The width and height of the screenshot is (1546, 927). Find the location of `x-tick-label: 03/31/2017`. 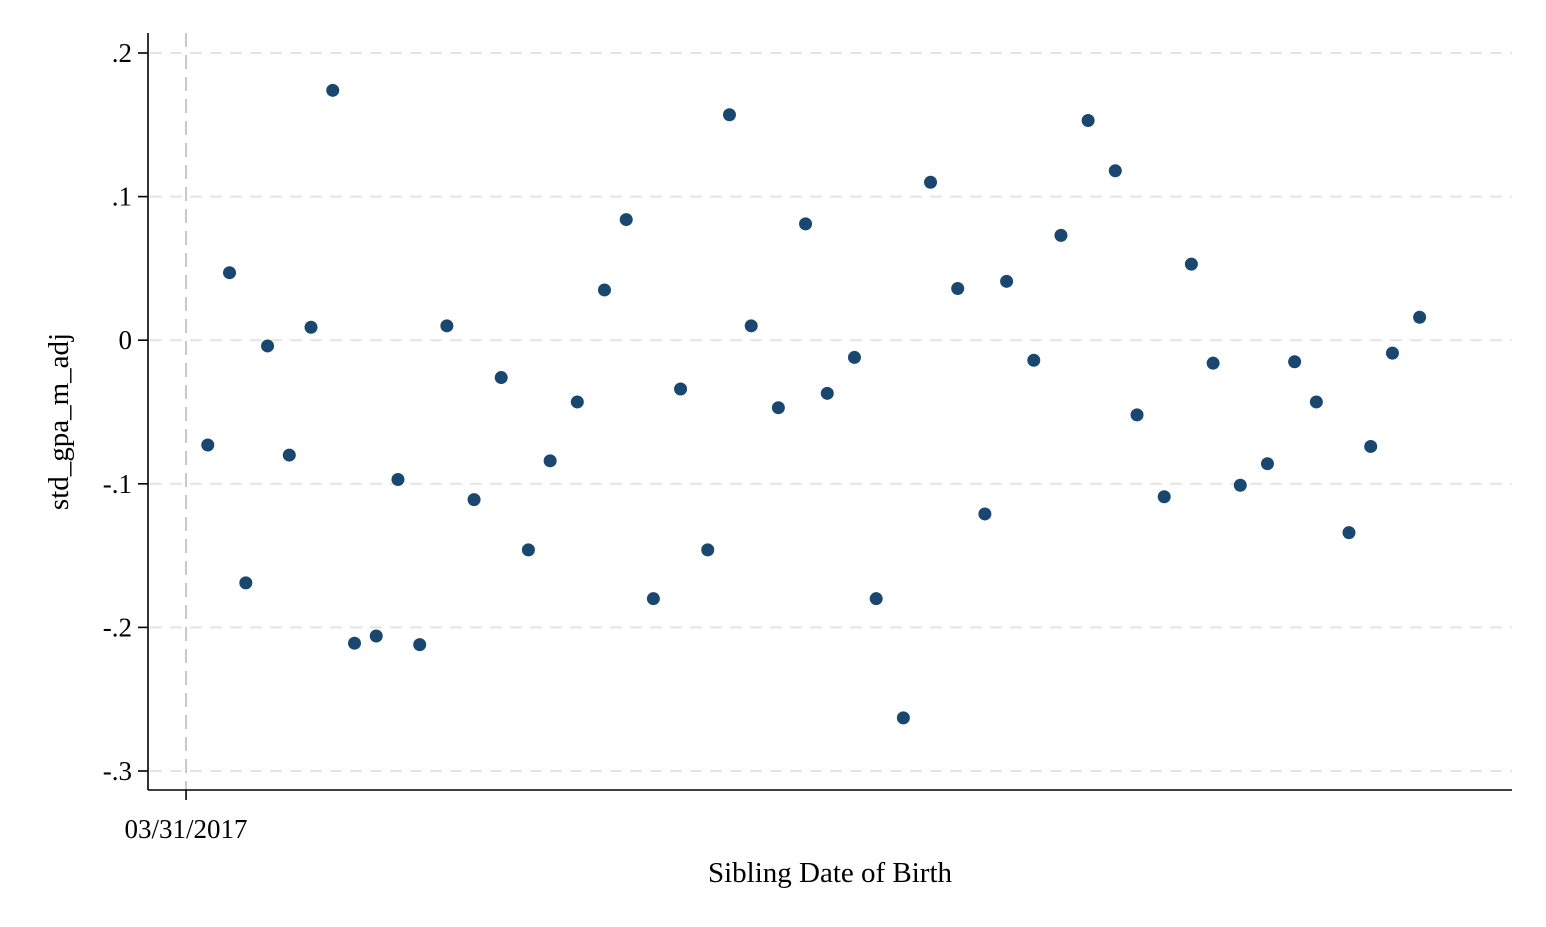

x-tick-label: 03/31/2017 is located at coordinates (186, 829).